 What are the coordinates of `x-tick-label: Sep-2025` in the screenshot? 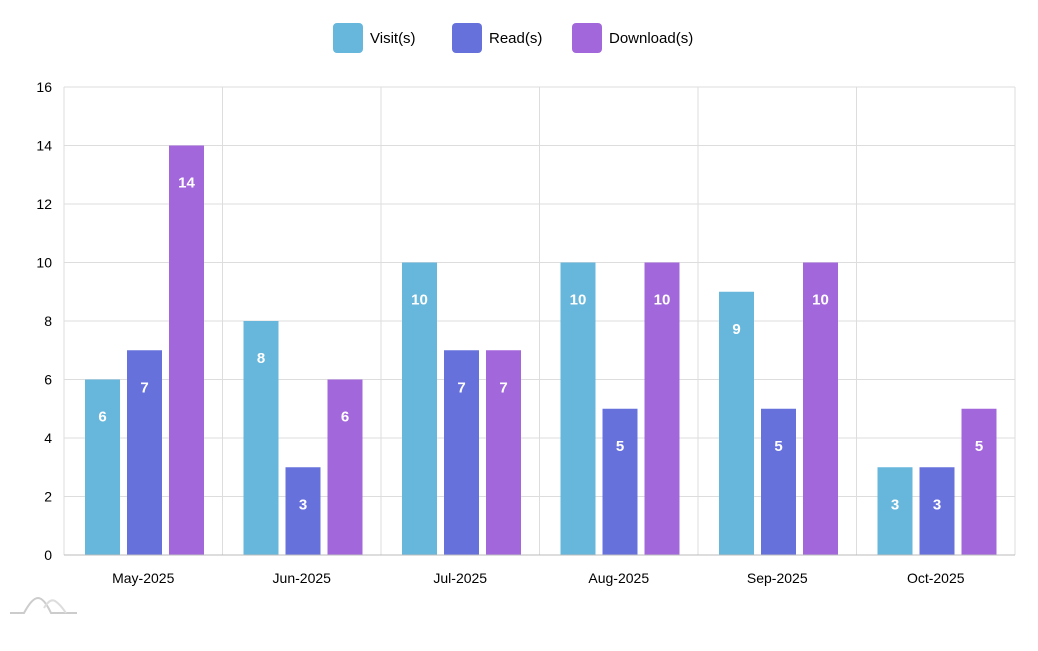 It's located at (777, 578).